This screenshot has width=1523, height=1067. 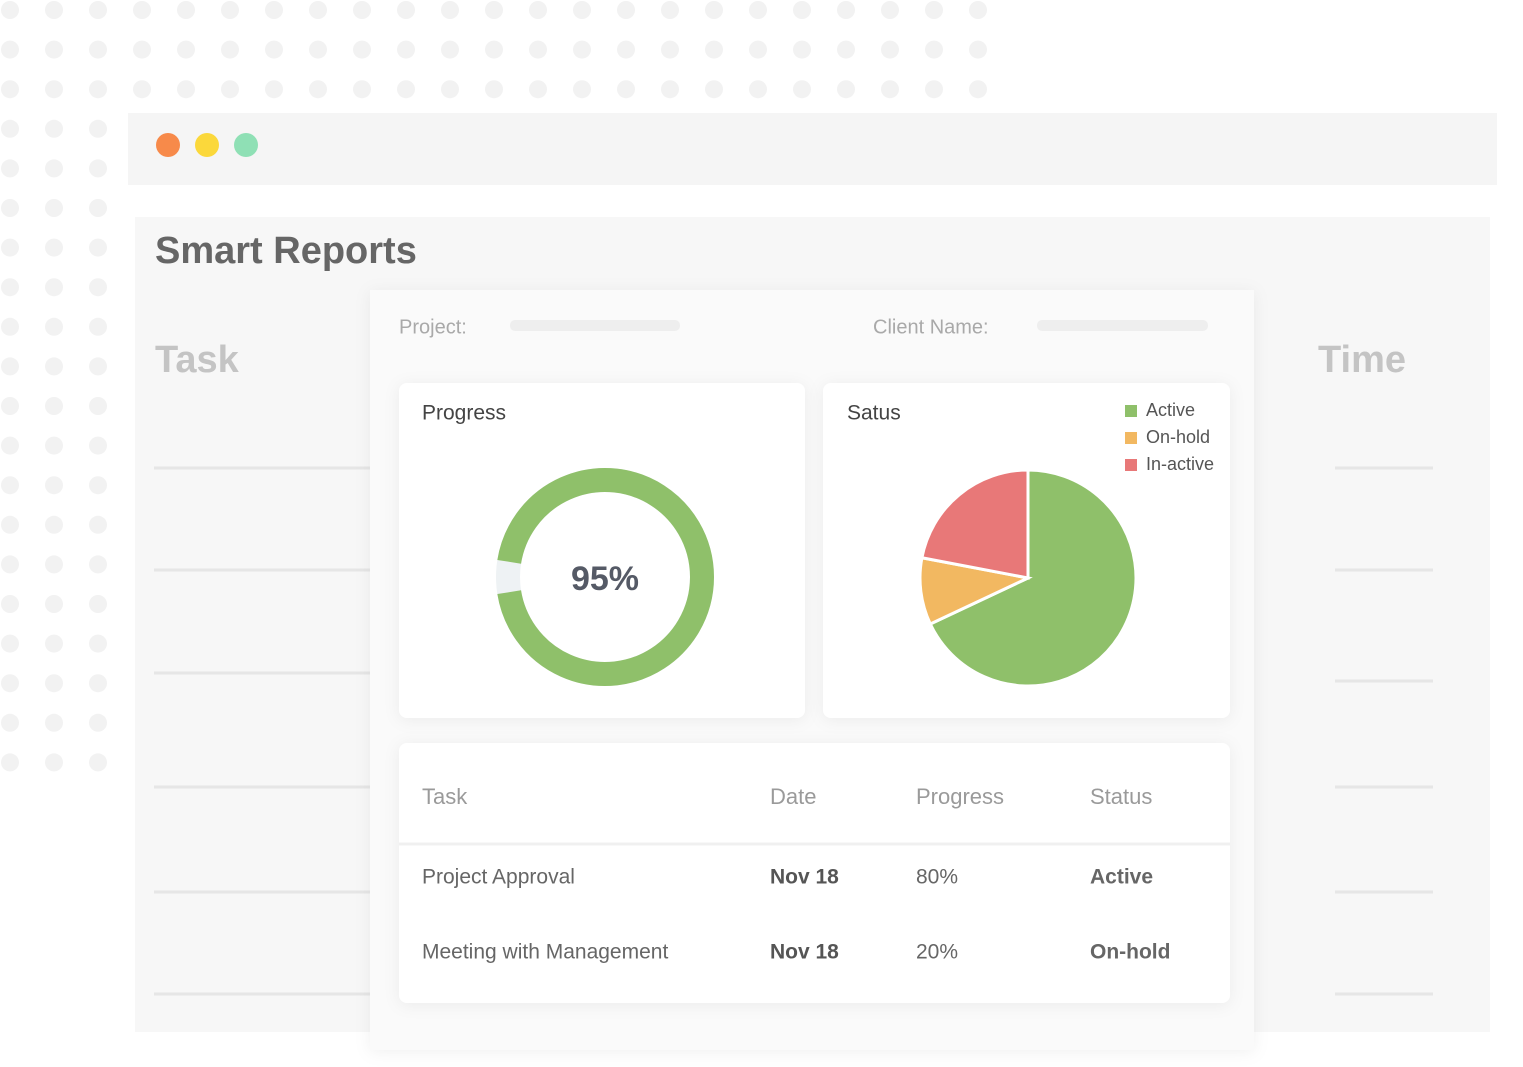 I want to click on donut-arc, so click(x=605, y=577).